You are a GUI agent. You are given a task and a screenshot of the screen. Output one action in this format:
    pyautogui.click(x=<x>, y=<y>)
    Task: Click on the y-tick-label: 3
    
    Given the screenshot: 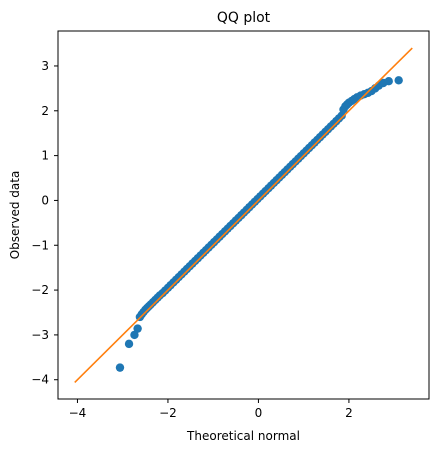 What is the action you would take?
    pyautogui.click(x=45, y=66)
    